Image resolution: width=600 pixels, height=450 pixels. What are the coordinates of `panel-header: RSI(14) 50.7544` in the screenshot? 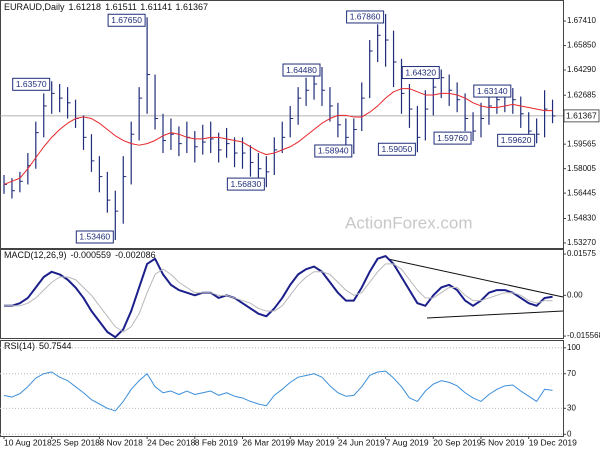 It's located at (38, 346).